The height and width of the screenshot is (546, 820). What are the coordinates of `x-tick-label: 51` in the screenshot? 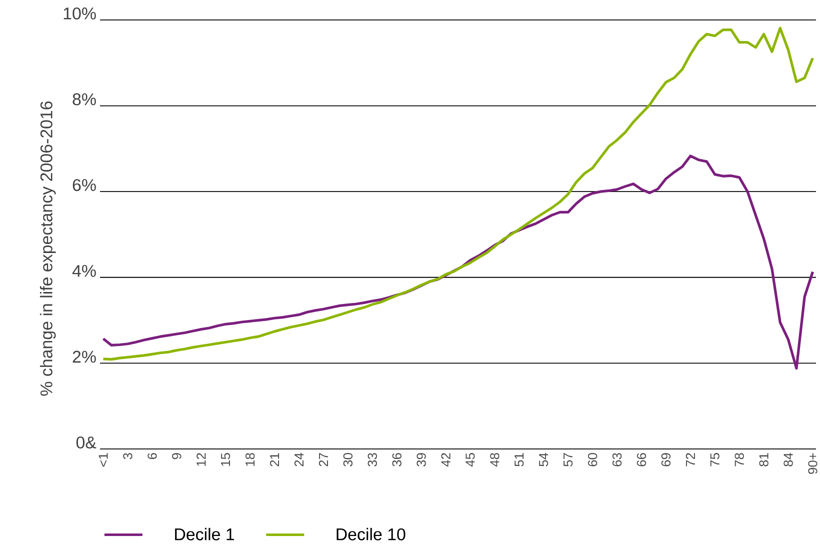 It's located at (519, 459).